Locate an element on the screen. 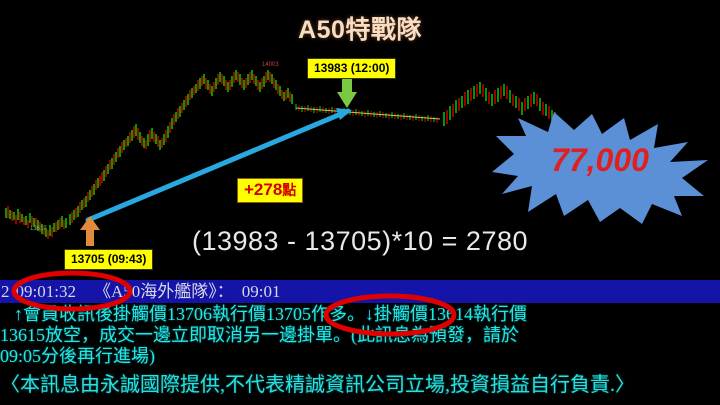  ticker-line-2: 13615放空，成交一邊立即取消另一邊掛單。(此訊息為預發，請於 is located at coordinates (259, 335).